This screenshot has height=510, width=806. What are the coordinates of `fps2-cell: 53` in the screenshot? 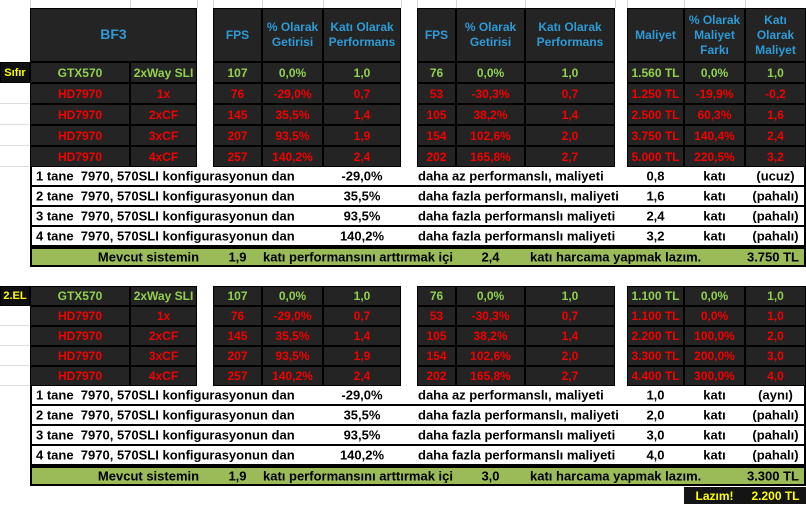 It's located at (436, 316).